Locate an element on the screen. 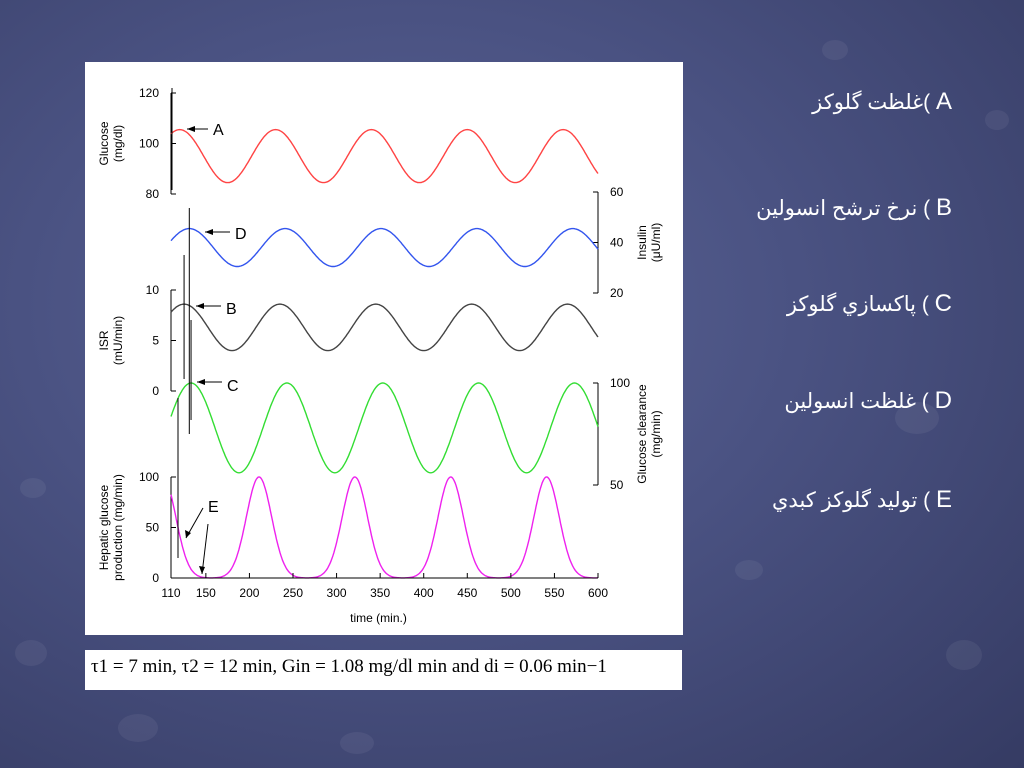 The height and width of the screenshot is (768, 1024). annotation-label-e: E is located at coordinates (213, 507).